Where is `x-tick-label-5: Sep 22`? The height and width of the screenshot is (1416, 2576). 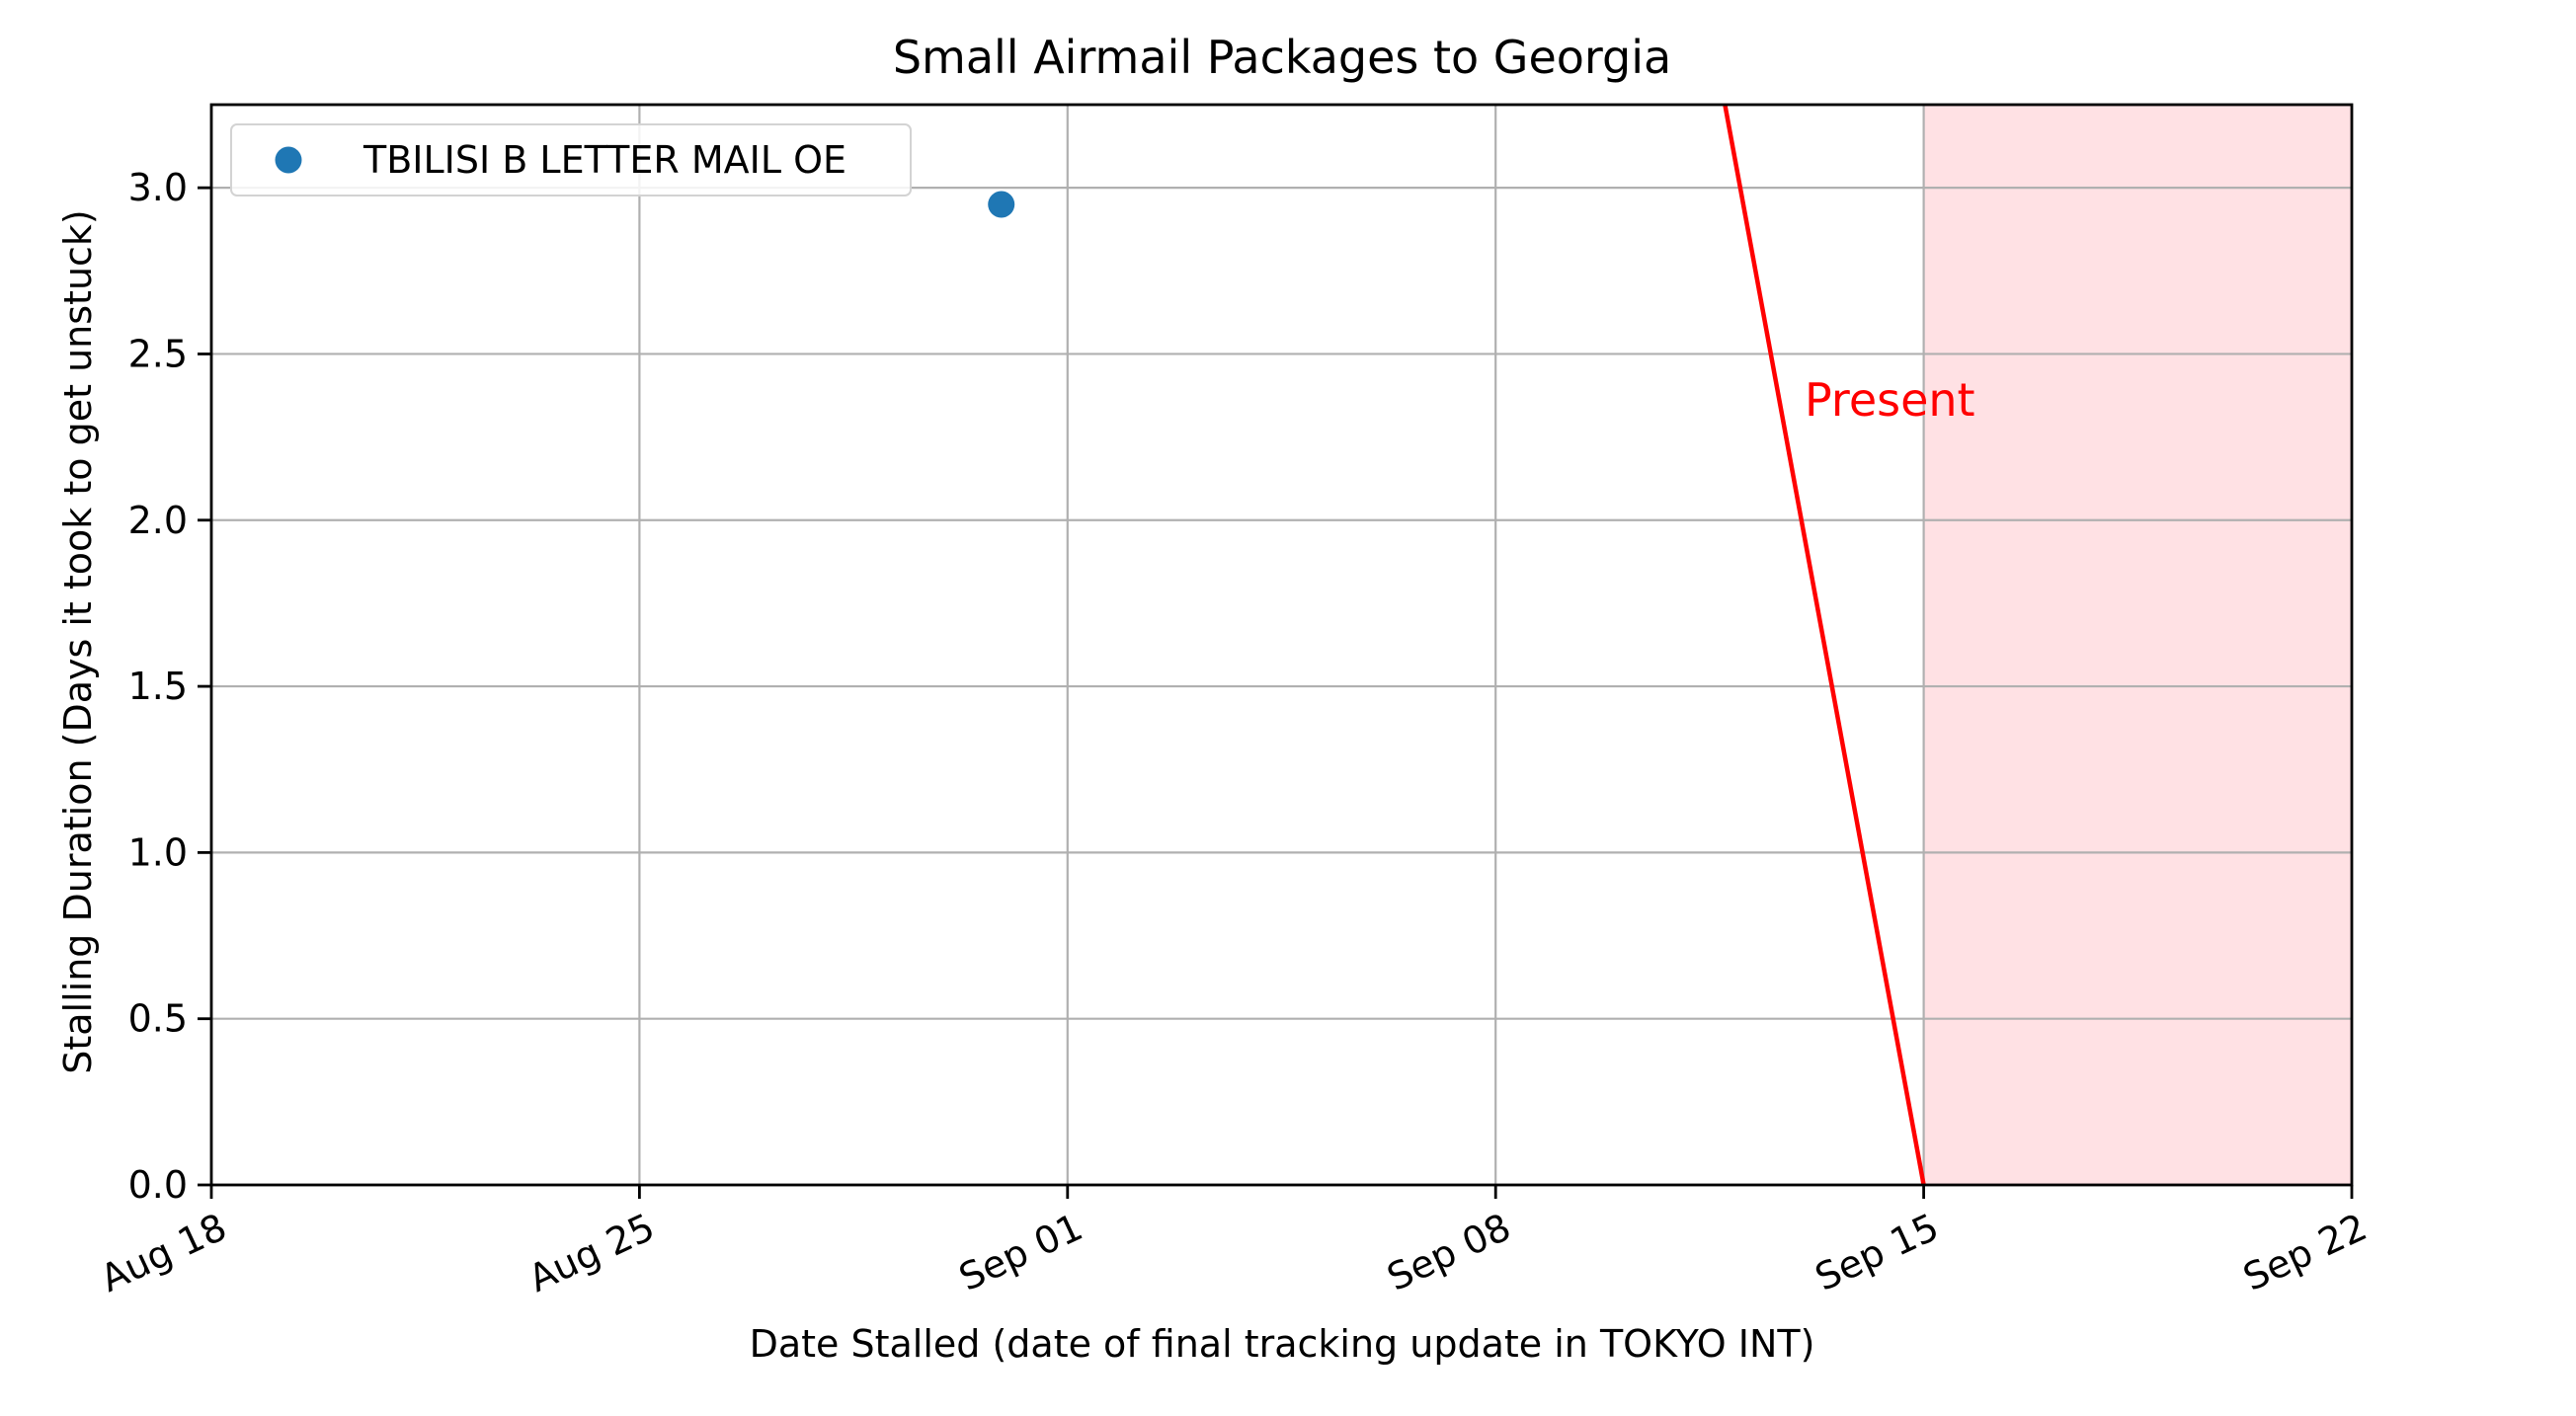
x-tick-label-5: Sep 22 is located at coordinates (2305, 1252).